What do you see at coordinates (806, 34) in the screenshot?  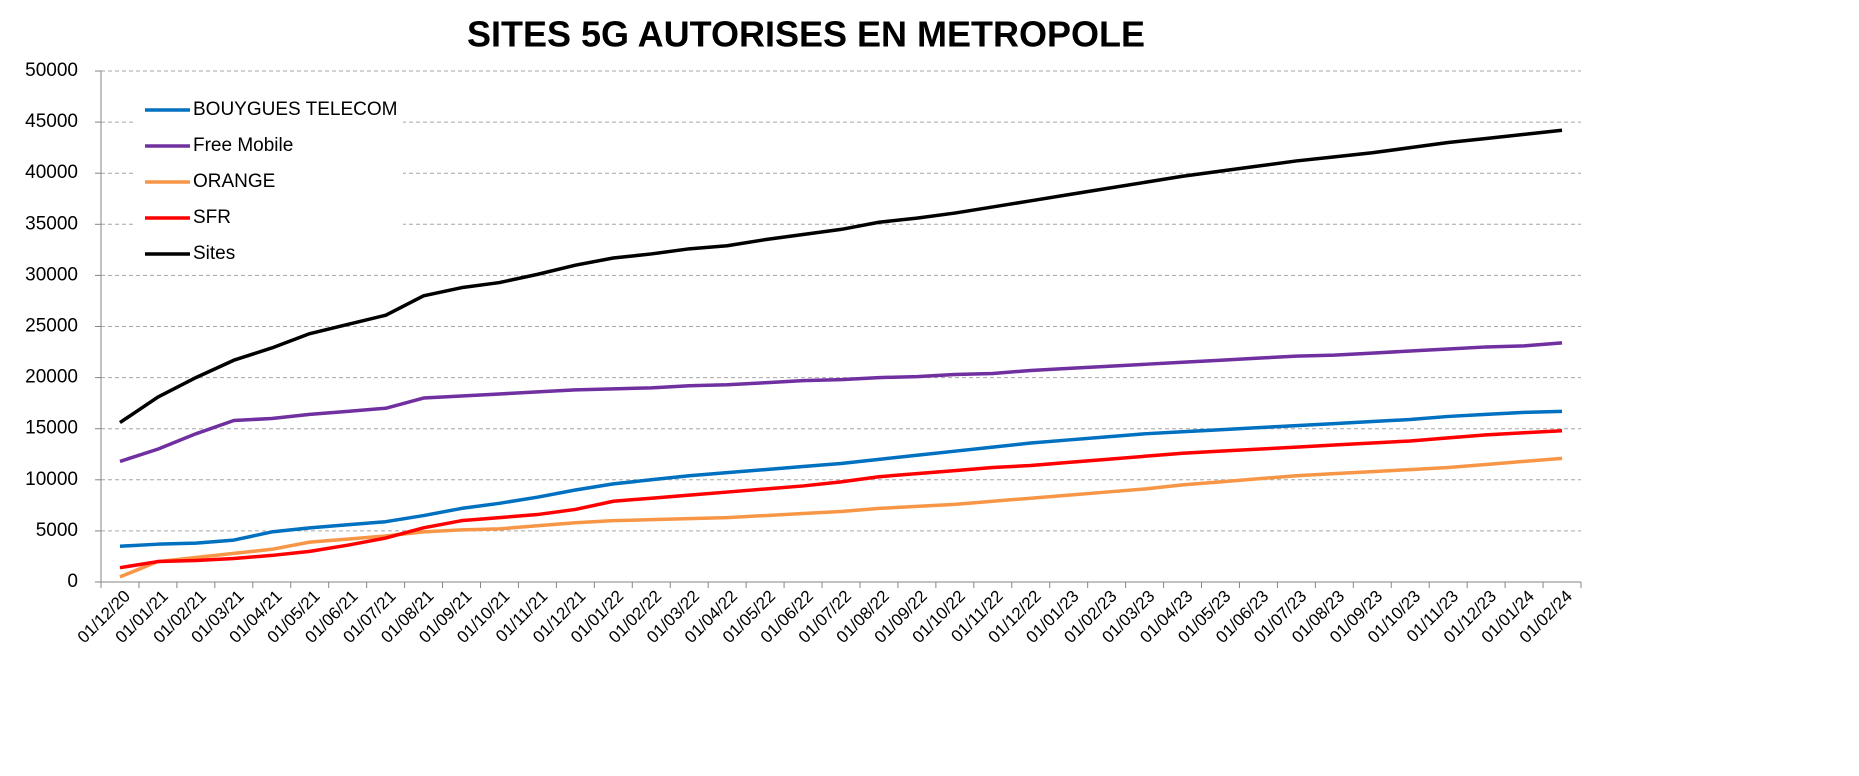 I see `chart-title: SITES 5G AUTORISES EN METROPOLE` at bounding box center [806, 34].